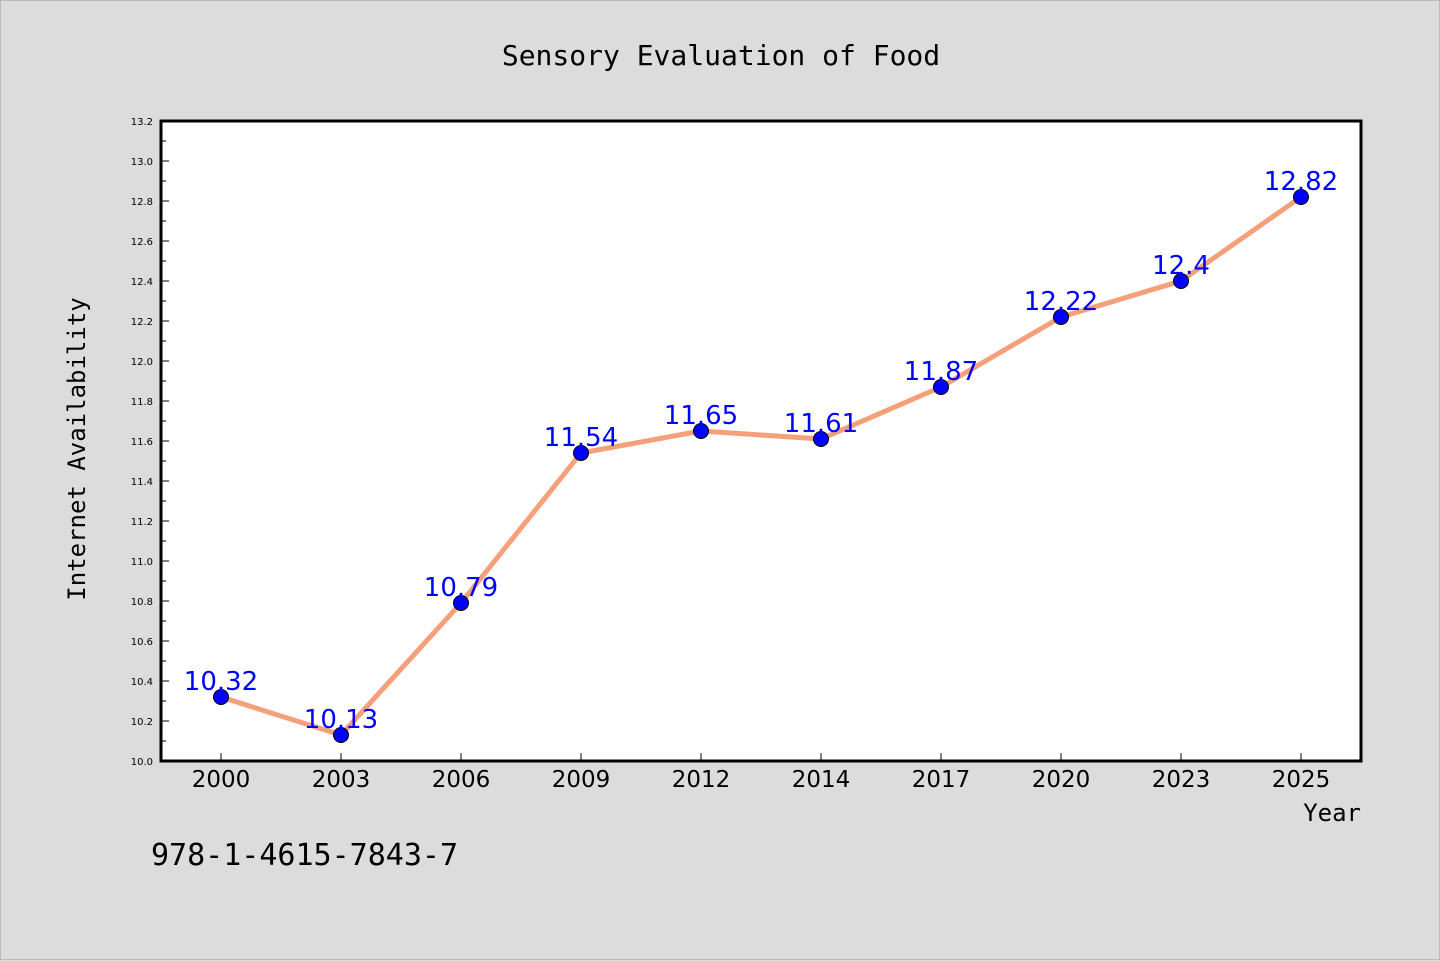  What do you see at coordinates (1332, 813) in the screenshot?
I see `x-axis-label: Year` at bounding box center [1332, 813].